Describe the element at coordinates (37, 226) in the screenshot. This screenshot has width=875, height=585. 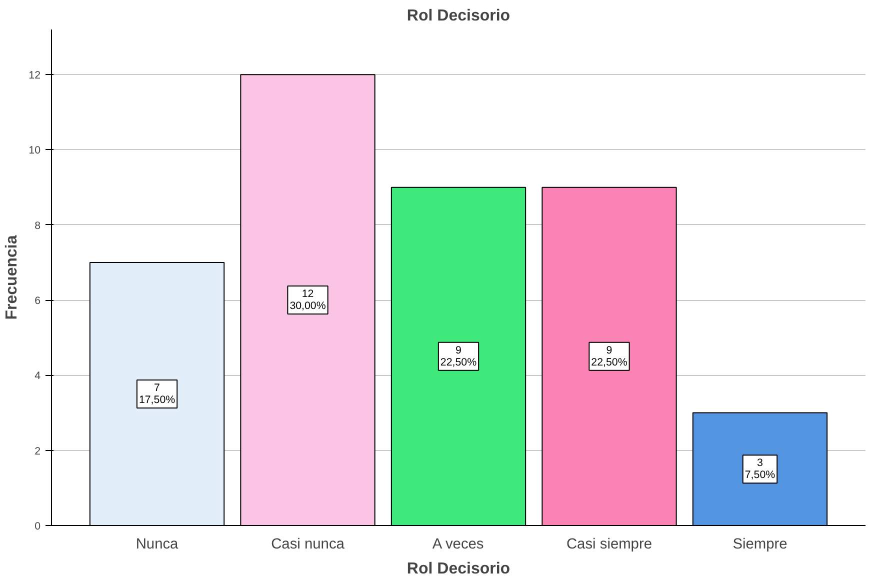
I see `y-tick-label: 8` at that location.